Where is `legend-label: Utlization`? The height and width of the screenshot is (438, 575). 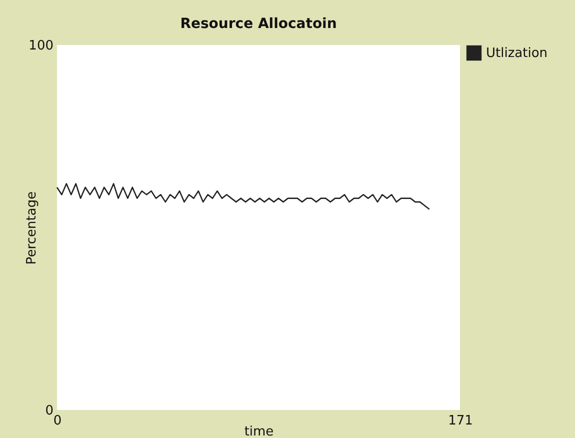 legend-label: Utlization is located at coordinates (517, 53).